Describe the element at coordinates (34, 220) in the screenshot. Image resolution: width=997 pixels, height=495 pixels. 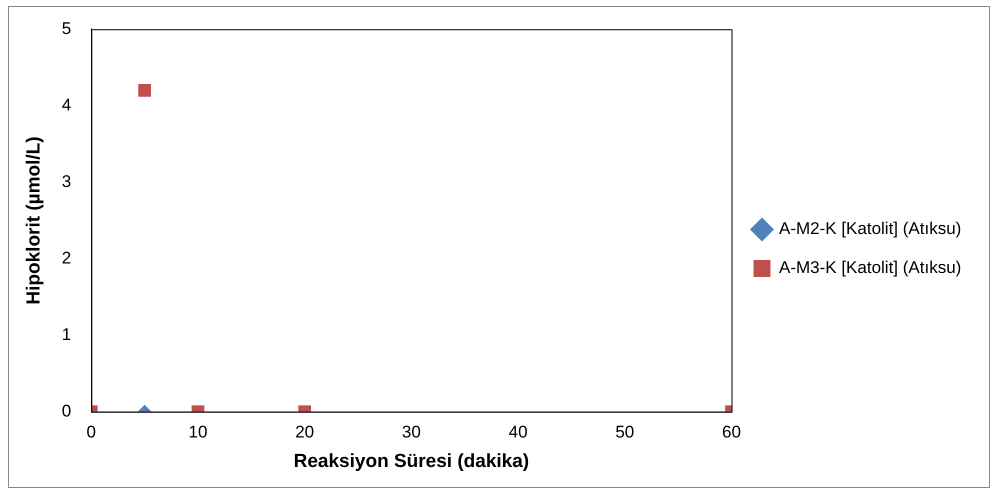
I see `y-axis-title: Hipoklorit (µmol/L)` at that location.